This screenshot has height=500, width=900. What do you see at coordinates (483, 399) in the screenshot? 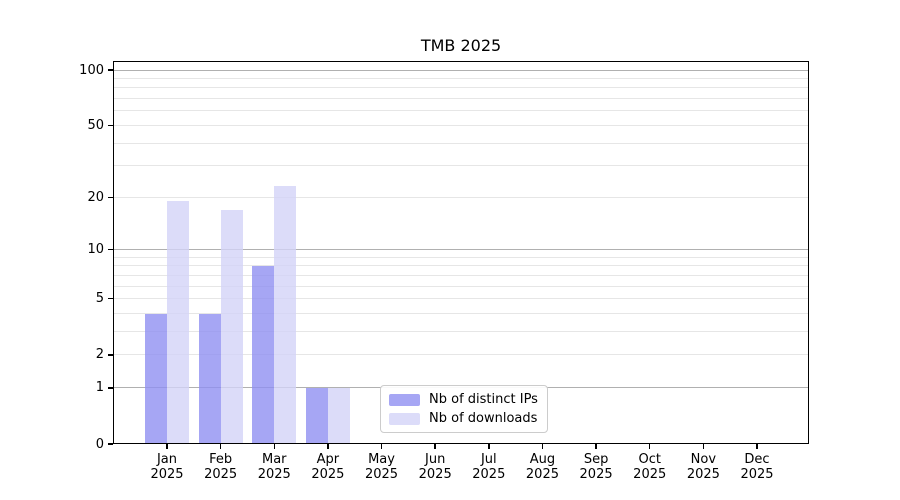
I see `legend-label-distinct-ips: Nb of distinct IPs` at bounding box center [483, 399].